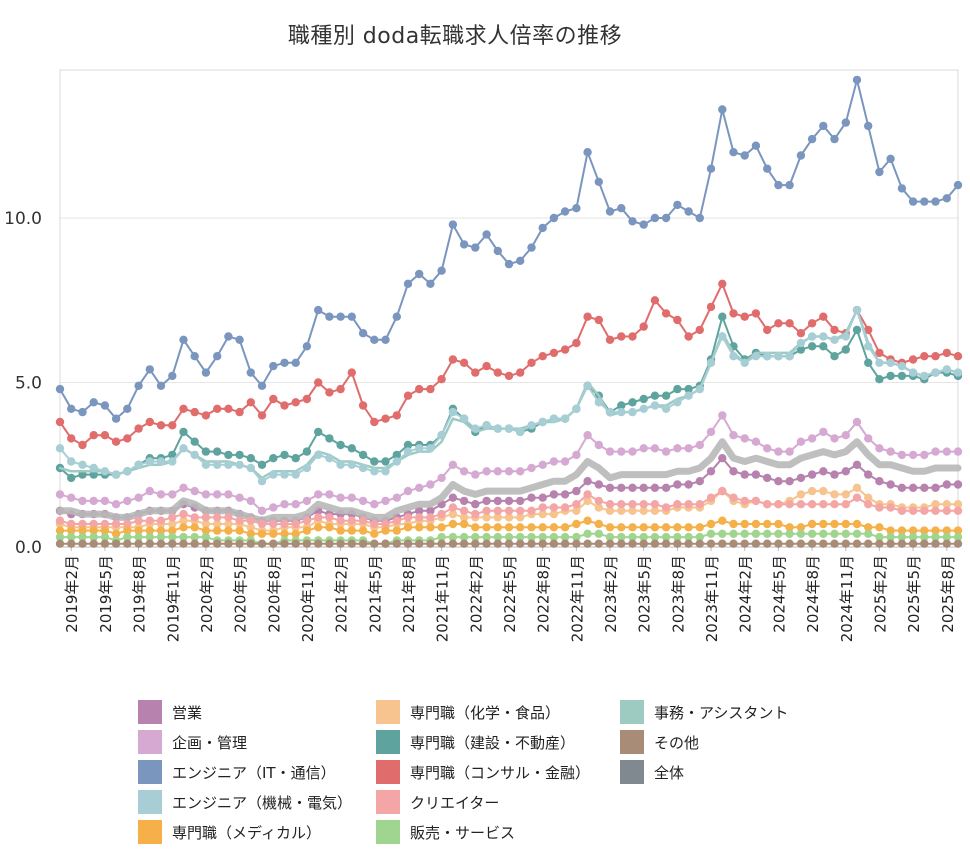 This screenshot has height=861, width=970. What do you see at coordinates (652, 772) in the screenshot?
I see `legend-item: 全体` at bounding box center [652, 772].